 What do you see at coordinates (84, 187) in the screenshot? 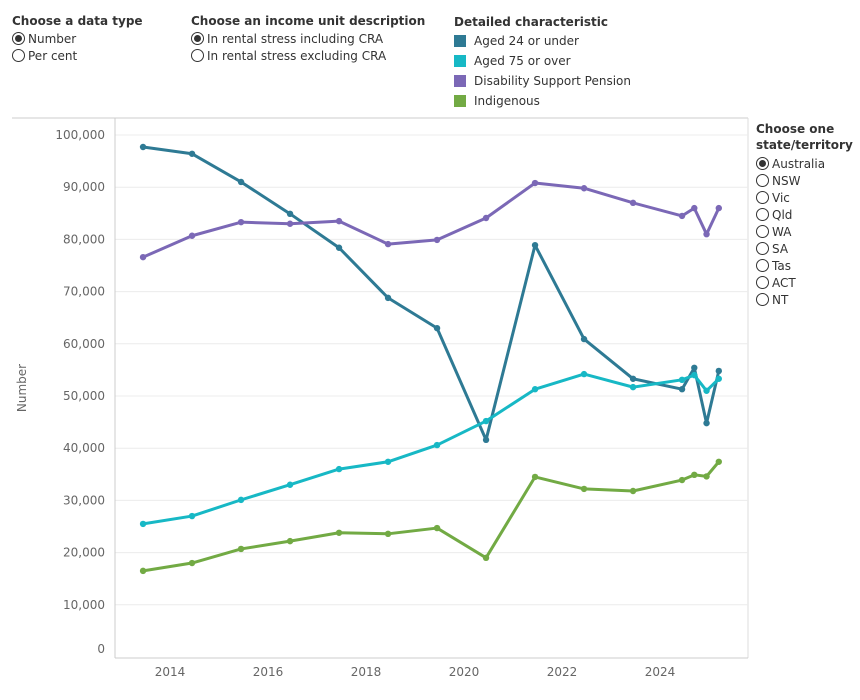
I see `y-tick-label: 90,000` at bounding box center [84, 187].